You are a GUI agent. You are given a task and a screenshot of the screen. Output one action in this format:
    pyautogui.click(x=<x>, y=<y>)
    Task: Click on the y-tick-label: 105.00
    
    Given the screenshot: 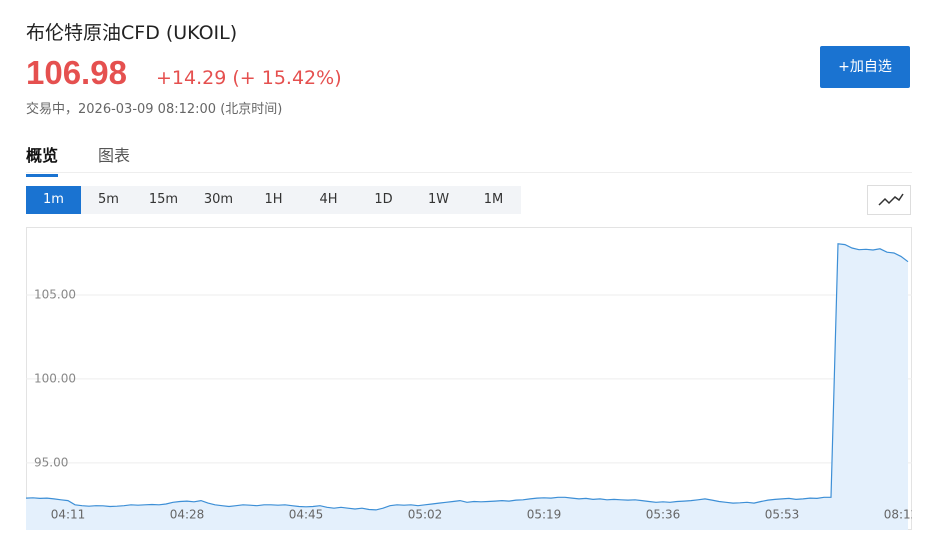 What is the action you would take?
    pyautogui.click(x=55, y=294)
    